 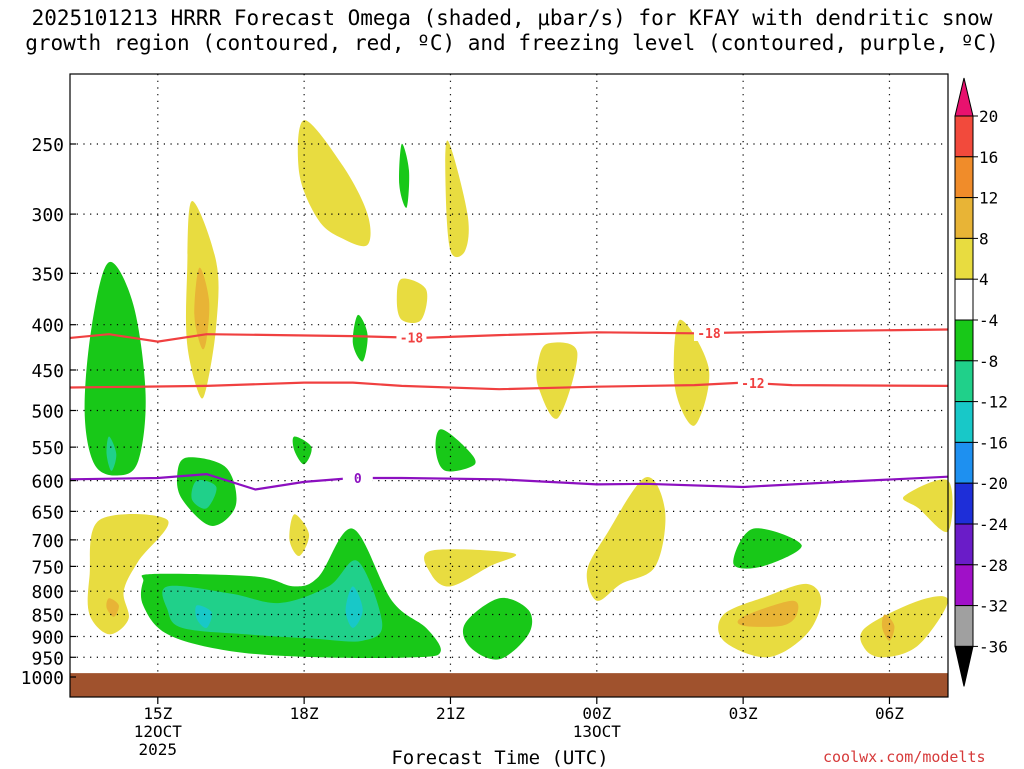 What do you see at coordinates (204, 494) in the screenshot?
I see `omega-region-sink-16z-low-core` at bounding box center [204, 494].